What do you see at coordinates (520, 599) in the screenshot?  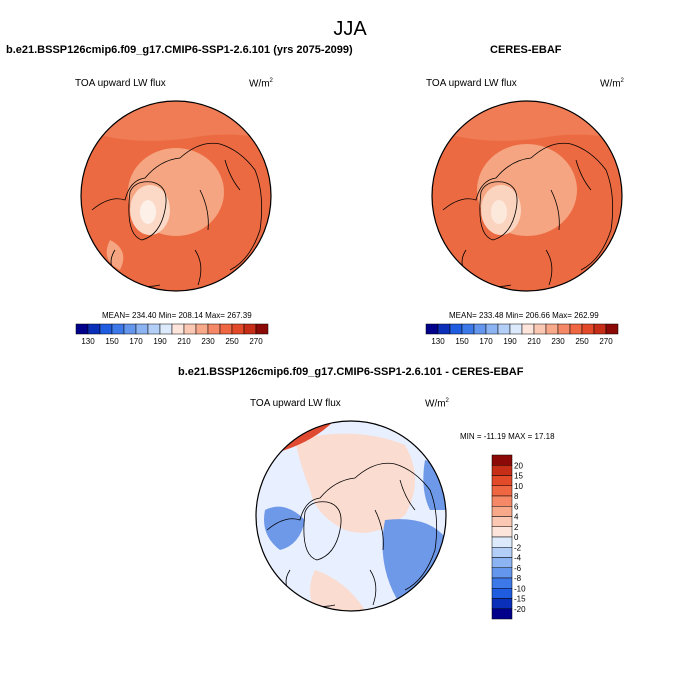 I see `diff-colorbar-tick-label: -15` at bounding box center [520, 599].